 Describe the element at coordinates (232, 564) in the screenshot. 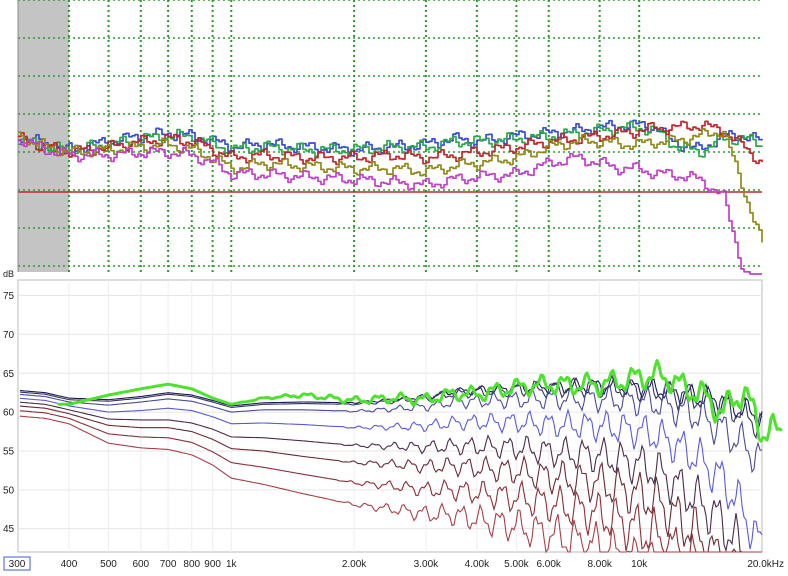

I see `x-tick-label: 1k` at that location.